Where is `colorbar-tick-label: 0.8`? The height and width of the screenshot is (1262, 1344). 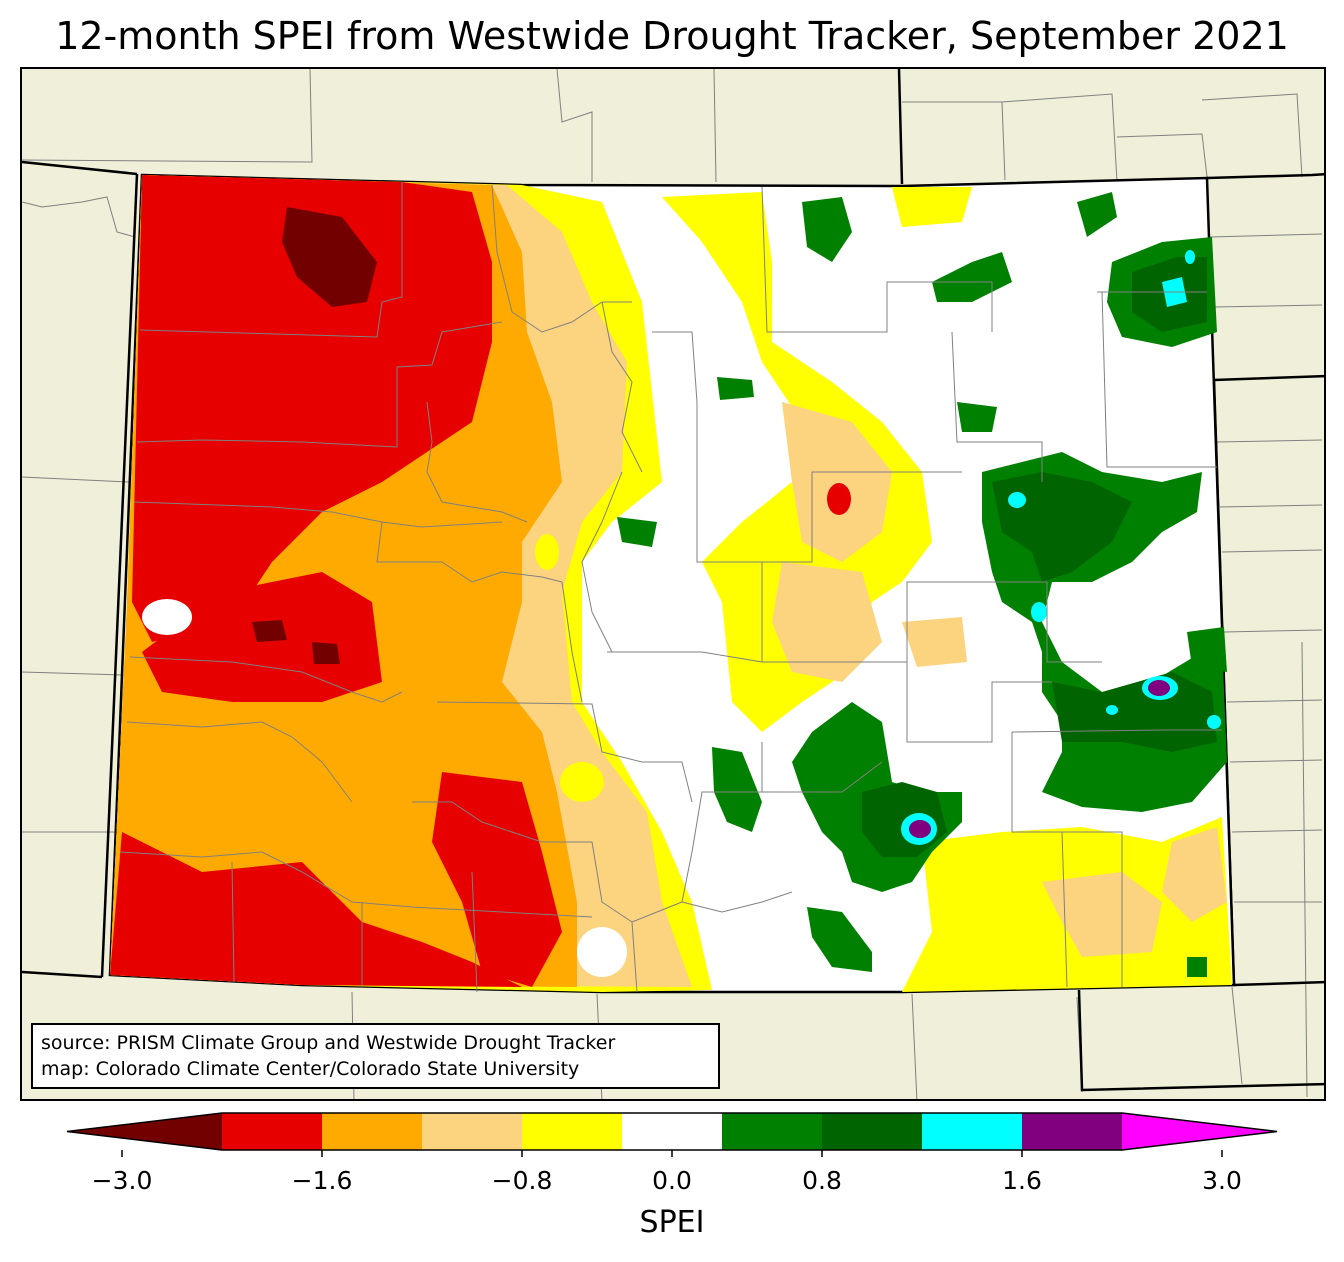
colorbar-tick-label: 0.8 is located at coordinates (822, 1180).